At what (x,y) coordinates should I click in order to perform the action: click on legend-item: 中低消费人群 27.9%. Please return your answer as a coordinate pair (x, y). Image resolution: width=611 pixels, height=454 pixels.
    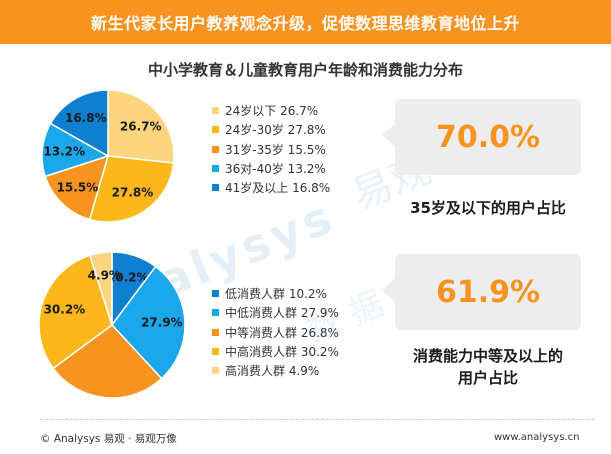
    Looking at the image, I should click on (275, 312).